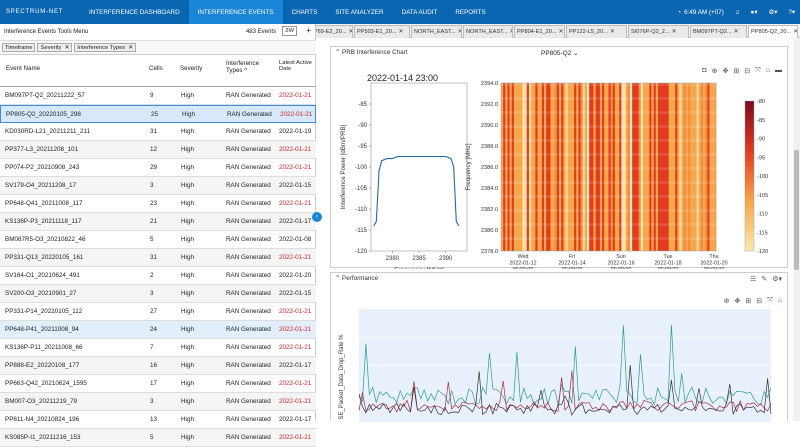  Describe the element at coordinates (46, 383) in the screenshot. I see `event-name: PP663-Q42_20210624_1595` at that location.